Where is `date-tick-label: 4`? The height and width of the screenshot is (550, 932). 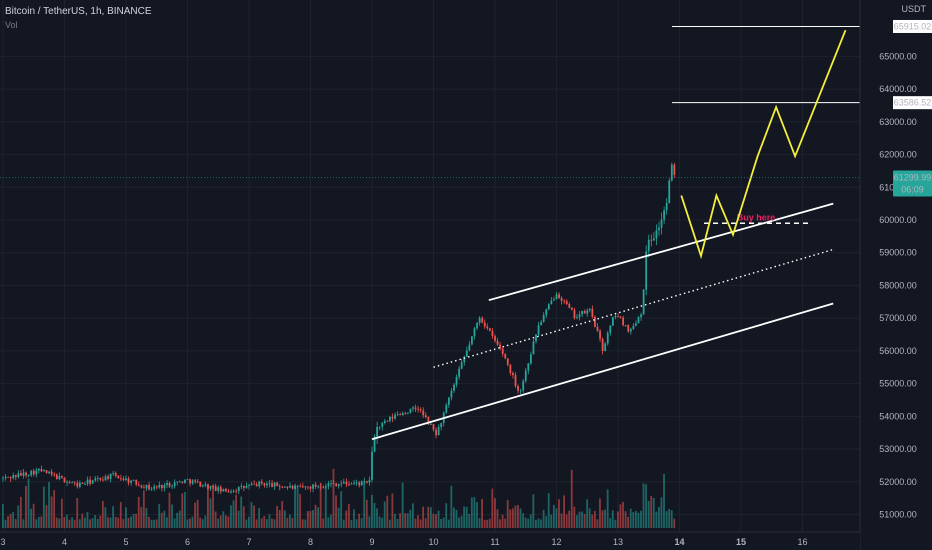
date-tick-label: 4 is located at coordinates (64, 542).